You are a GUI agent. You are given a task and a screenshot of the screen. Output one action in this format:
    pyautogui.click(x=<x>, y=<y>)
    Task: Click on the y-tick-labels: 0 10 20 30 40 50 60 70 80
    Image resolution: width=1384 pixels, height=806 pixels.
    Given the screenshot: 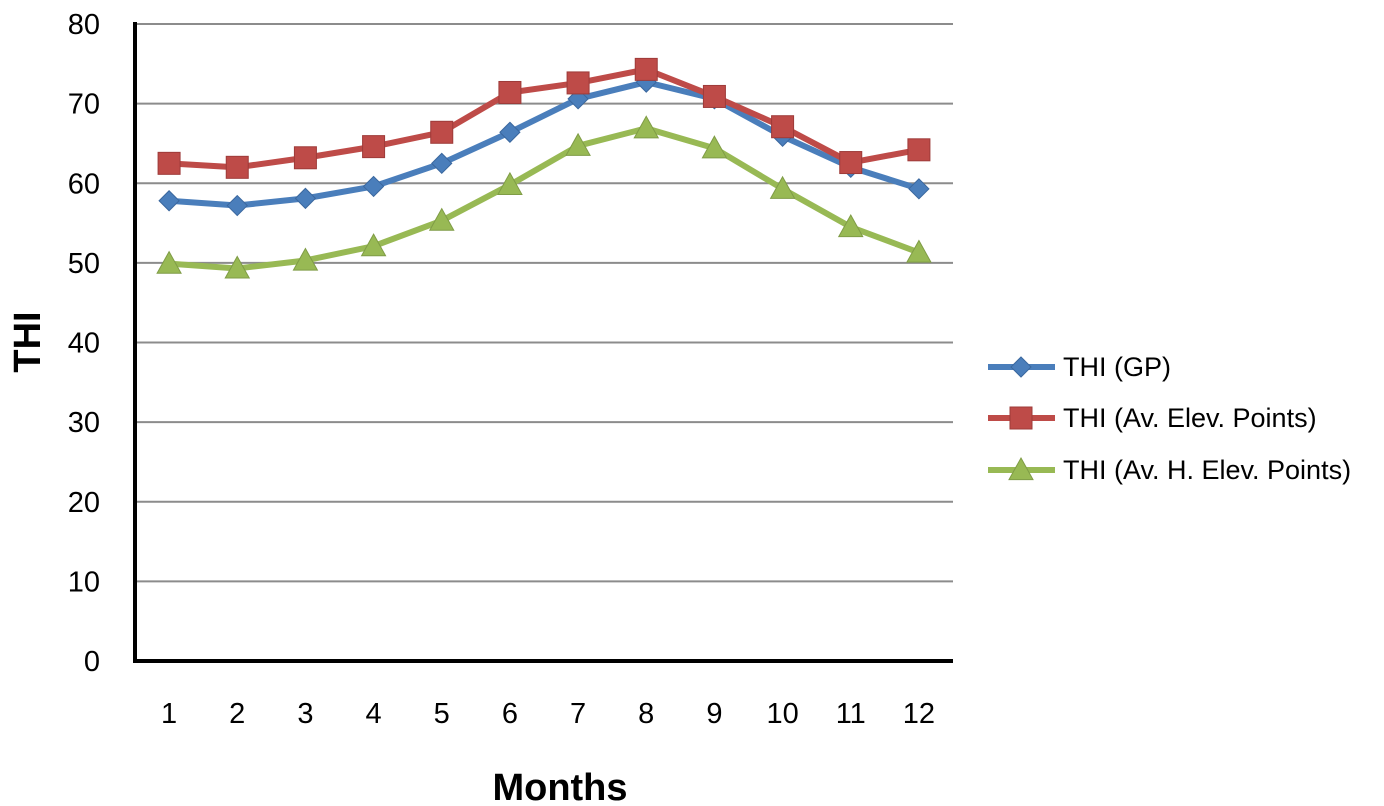 What is the action you would take?
    pyautogui.click(x=84, y=343)
    